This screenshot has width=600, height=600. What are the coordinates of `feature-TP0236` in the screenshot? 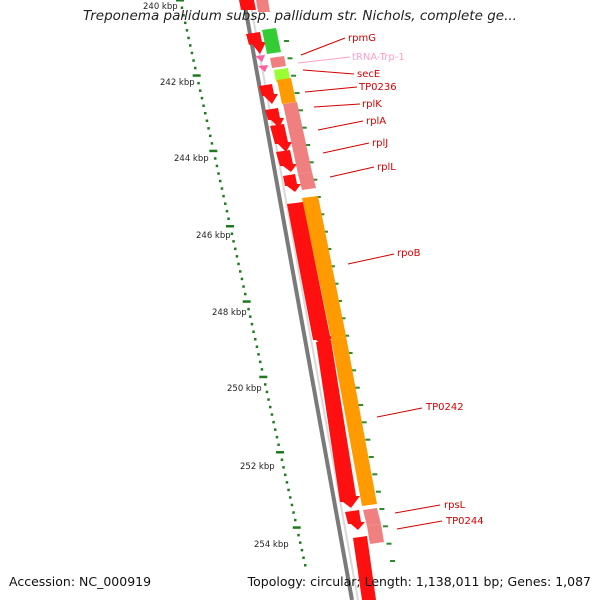 It's located at (286, 91).